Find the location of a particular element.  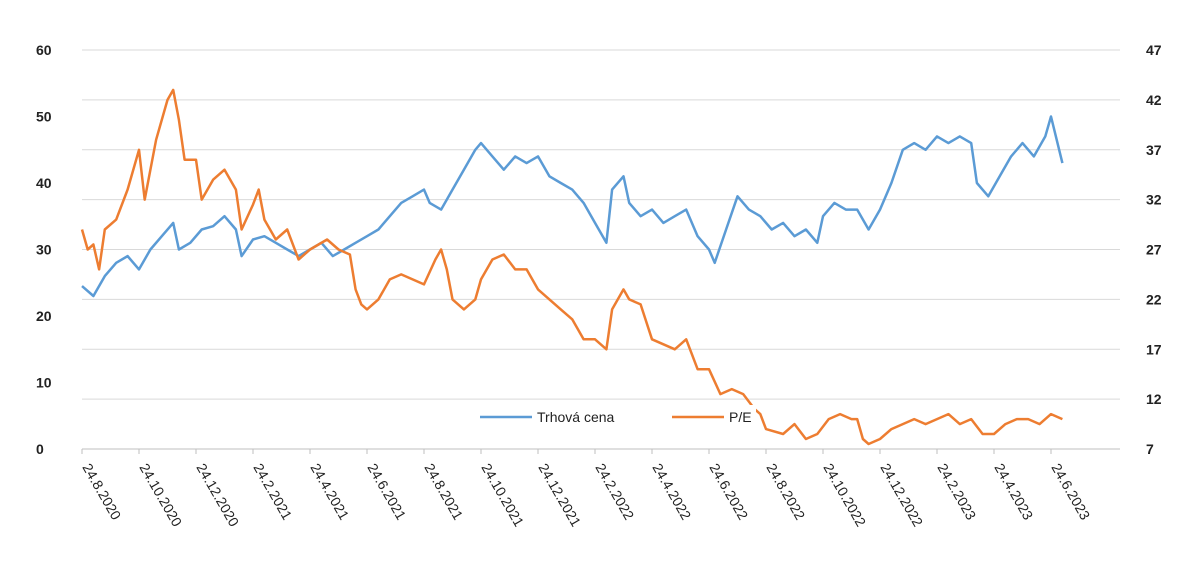

right-tick-label: 42 is located at coordinates (1154, 100).